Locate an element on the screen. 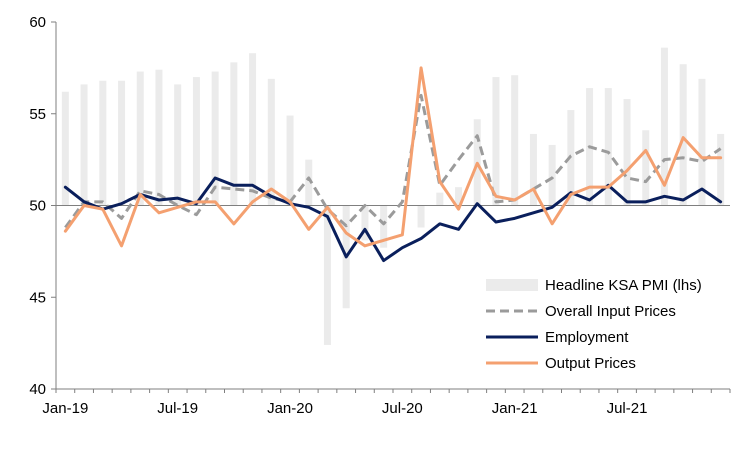  legend-label: Employment is located at coordinates (587, 337).